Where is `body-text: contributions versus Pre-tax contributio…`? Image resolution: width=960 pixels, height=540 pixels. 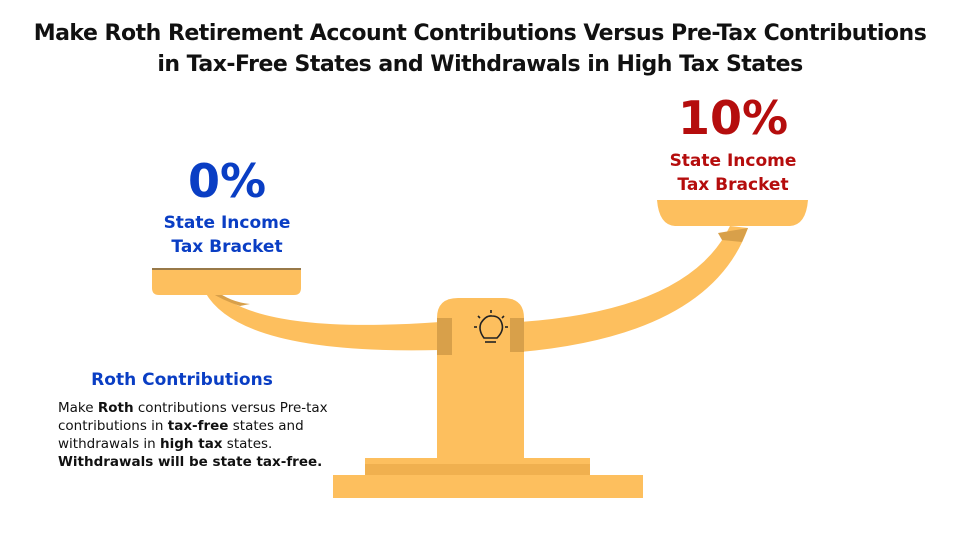 body-text: contributions versus Pre-tax contributio… is located at coordinates (193, 417).